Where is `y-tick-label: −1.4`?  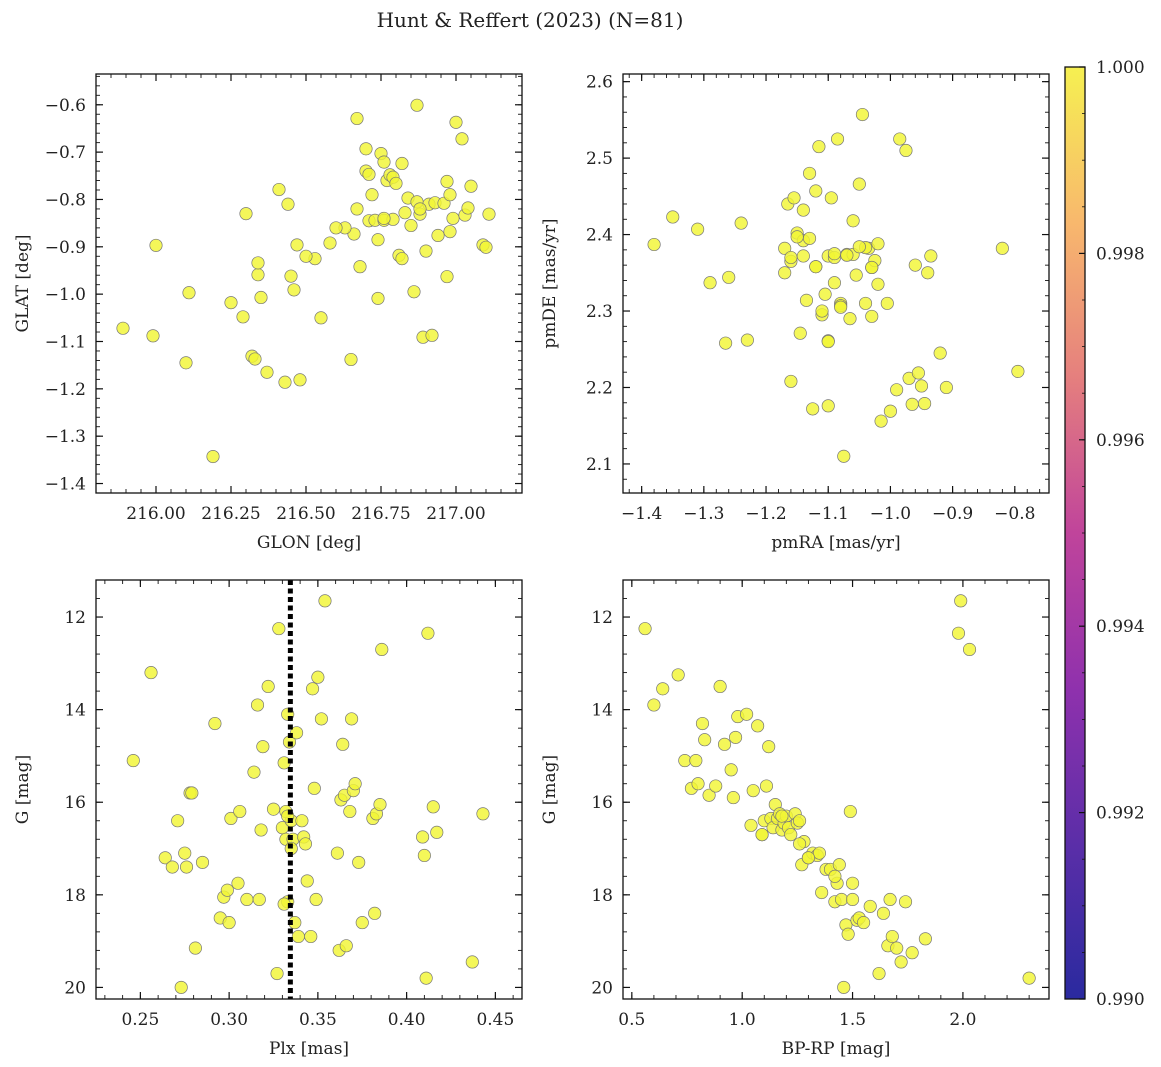
y-tick-label: −1.4 is located at coordinates (65, 485).